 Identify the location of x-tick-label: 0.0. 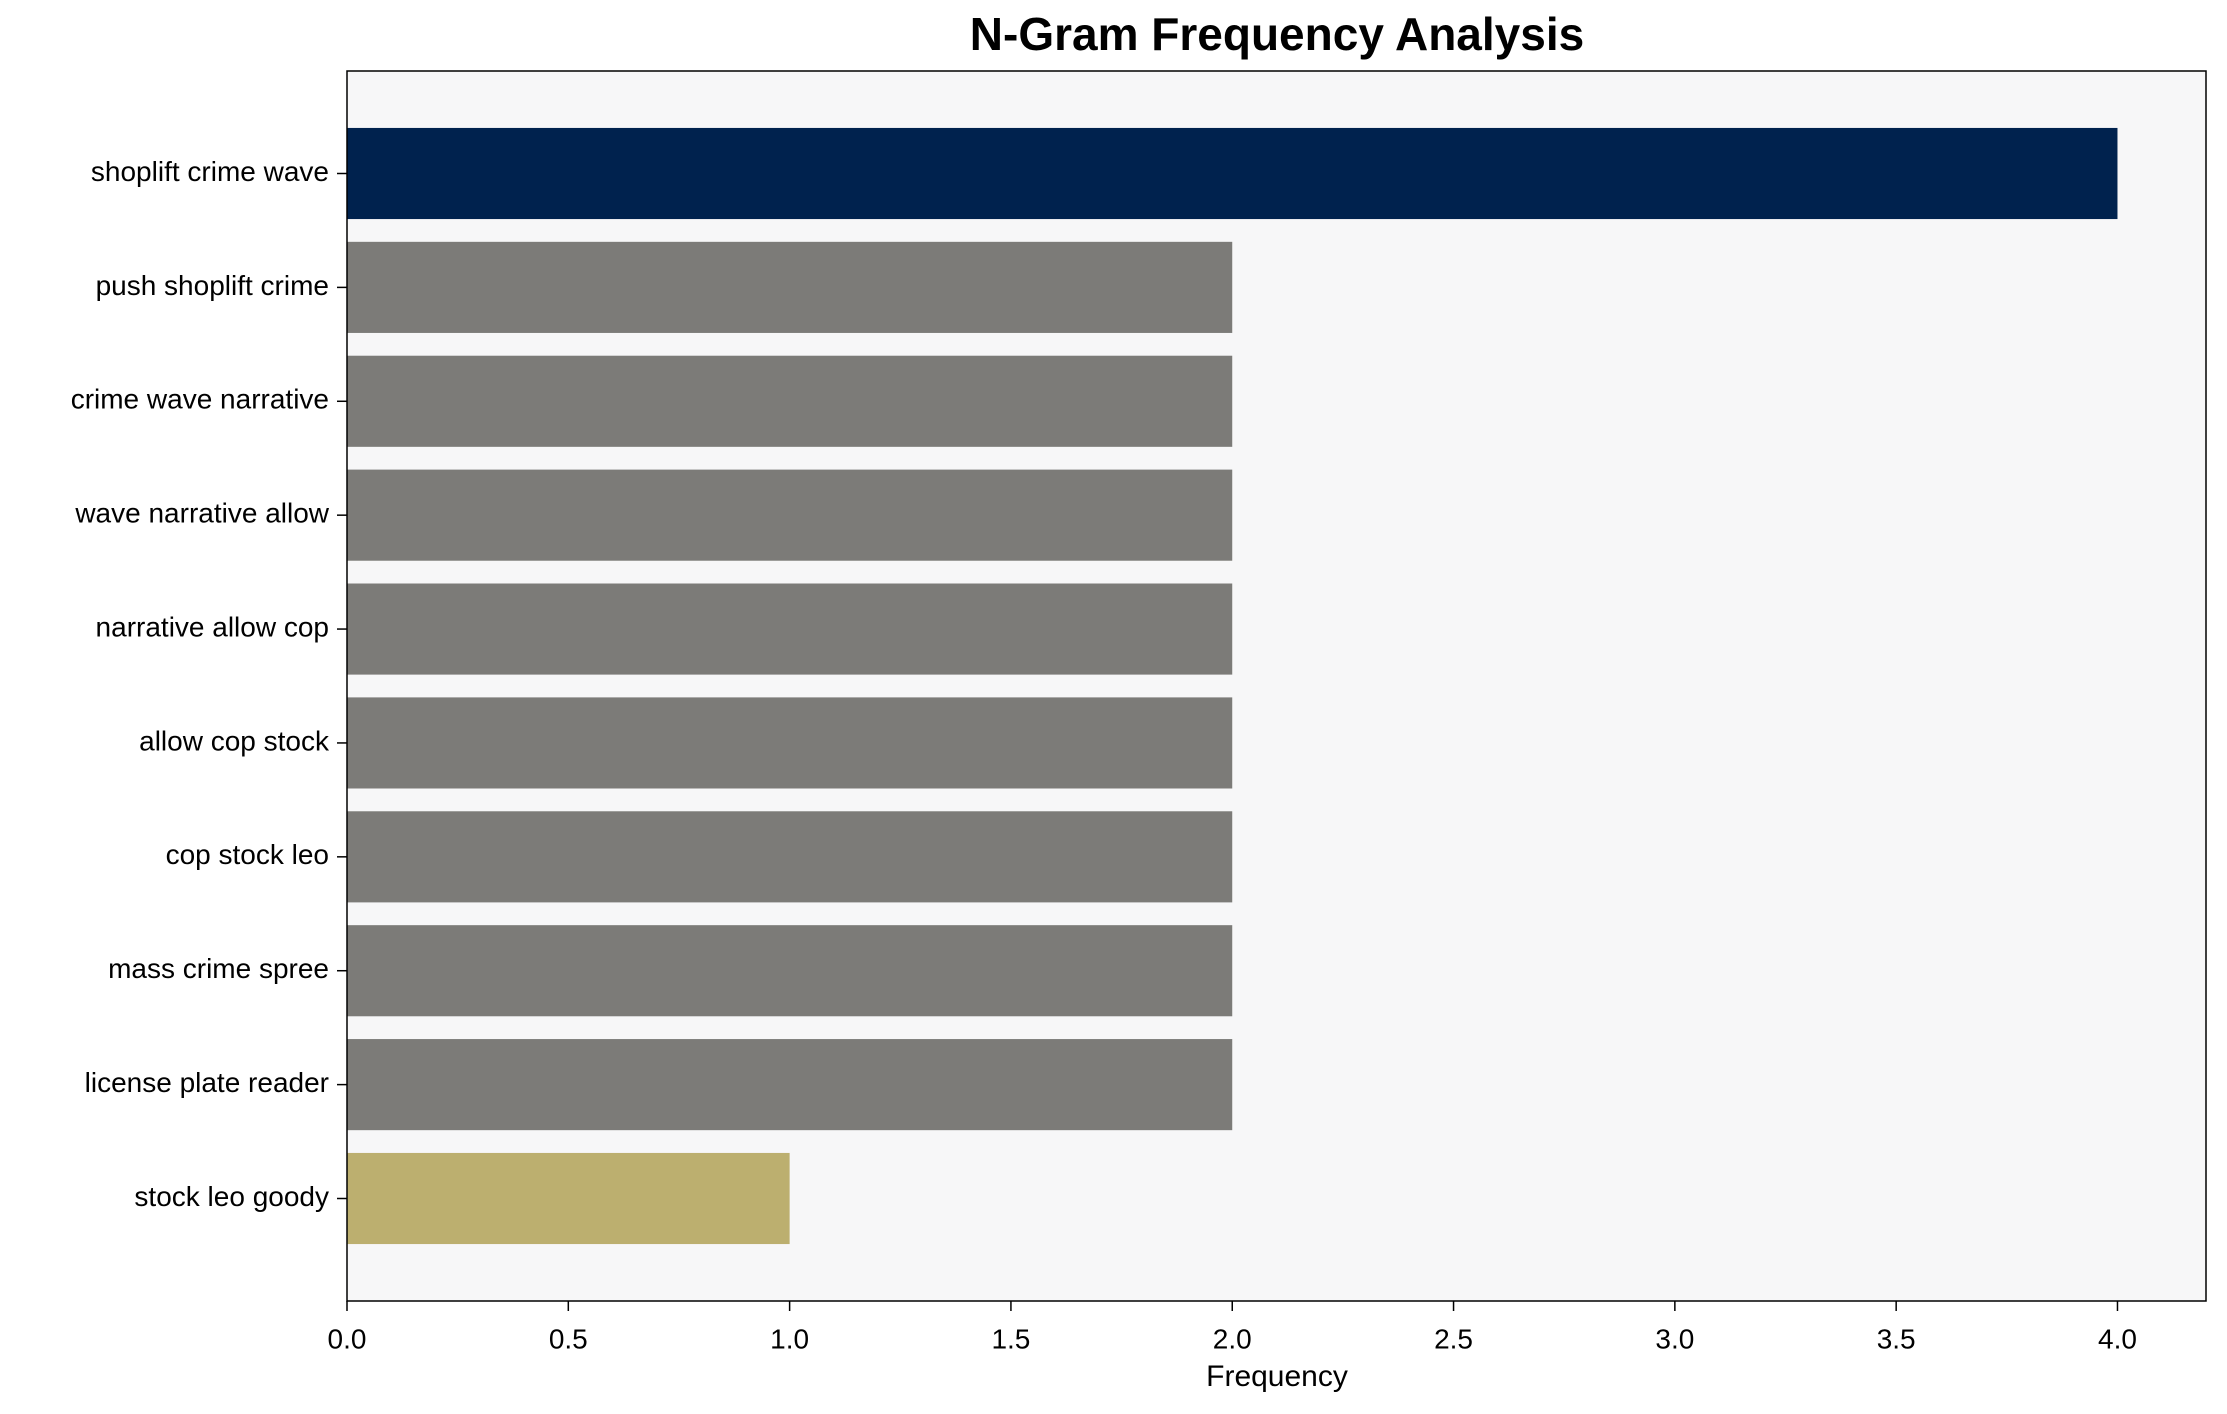
(347, 1338).